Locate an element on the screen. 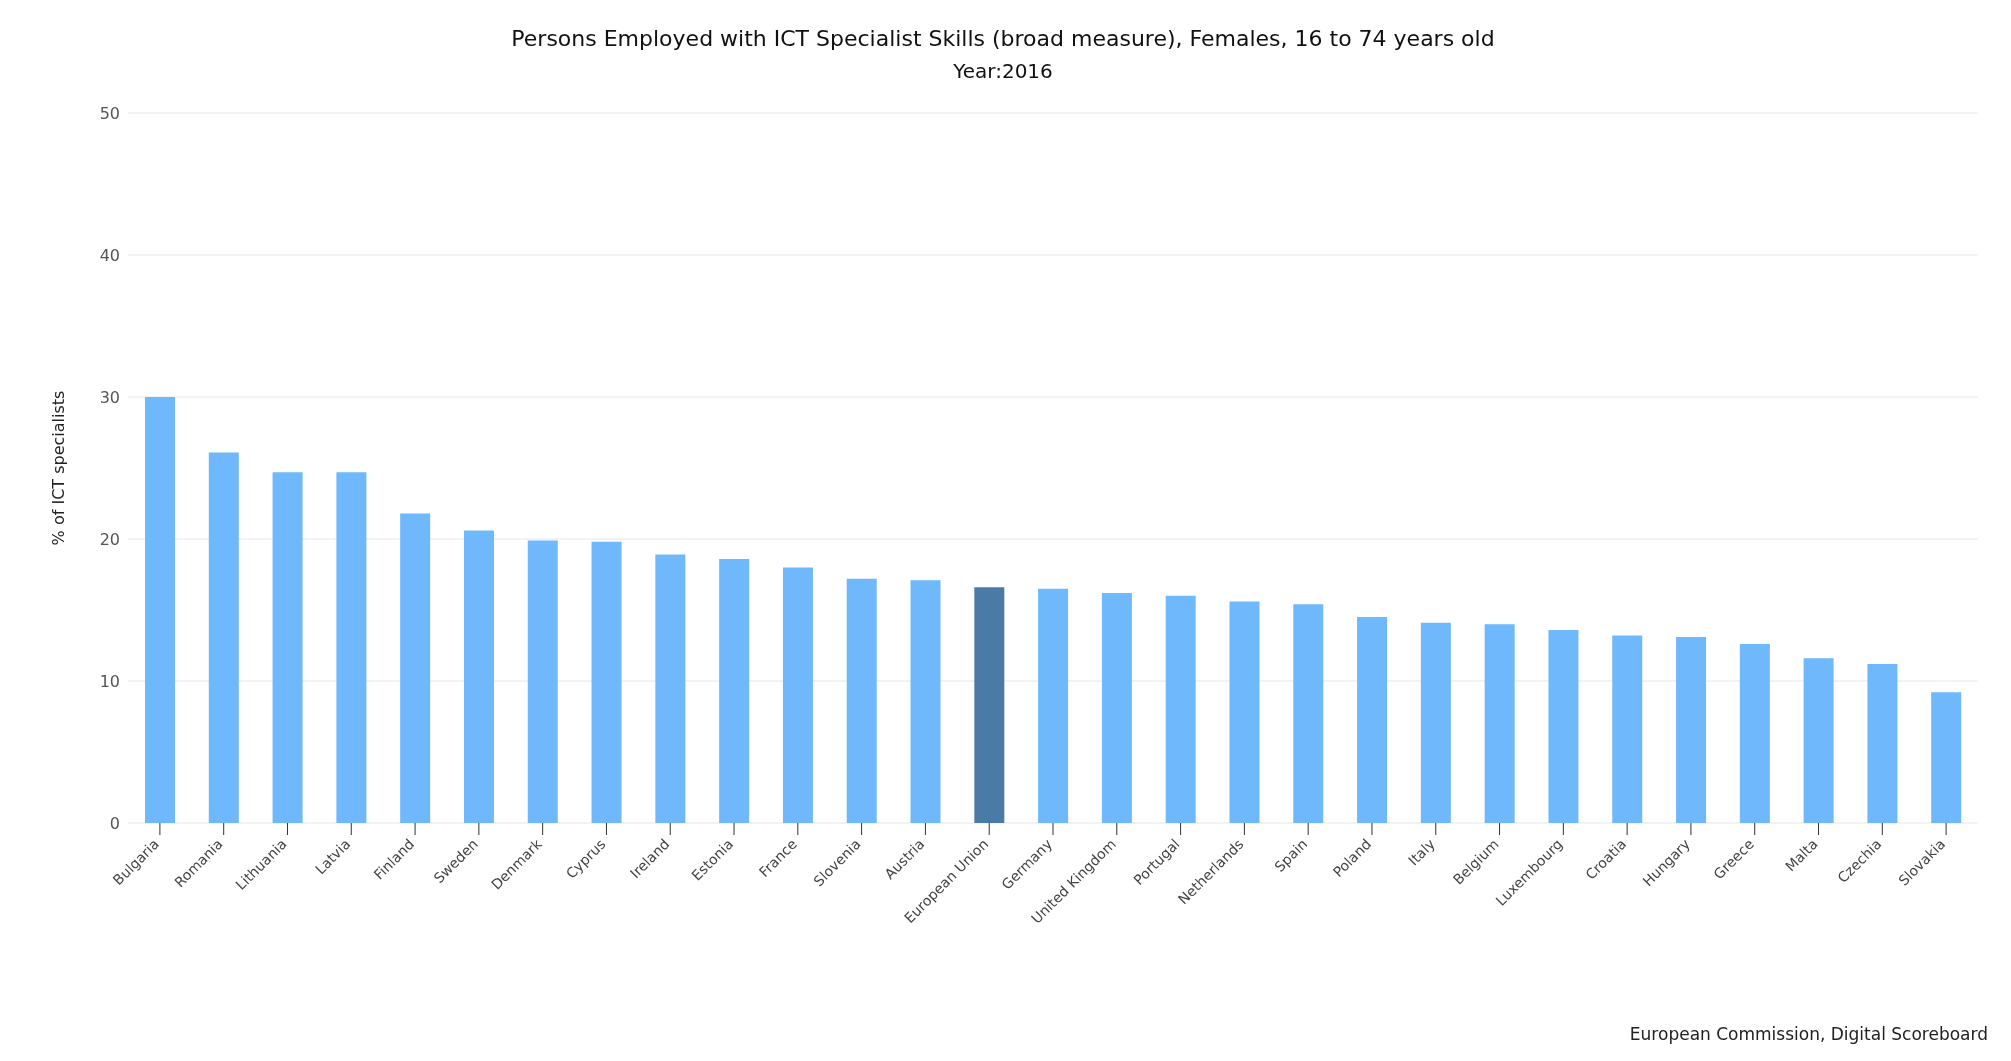 The height and width of the screenshot is (1061, 2011). text: European Commission, Digital Scoreboard is located at coordinates (1808, 1034).